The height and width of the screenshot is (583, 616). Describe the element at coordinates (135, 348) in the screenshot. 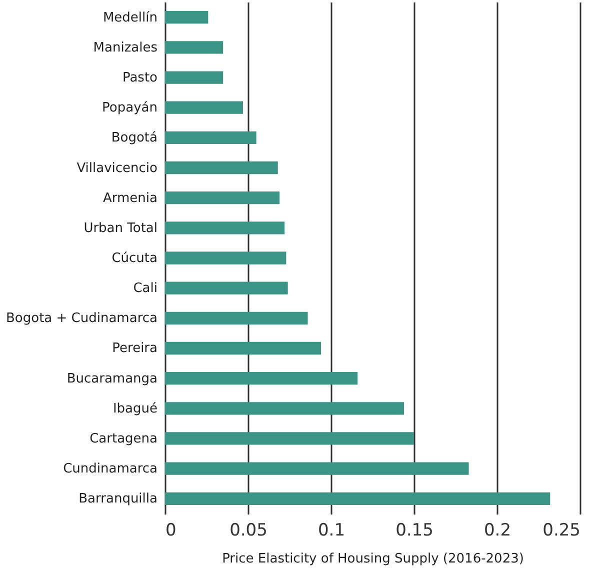

I see `y-tick-label: Pereira` at that location.